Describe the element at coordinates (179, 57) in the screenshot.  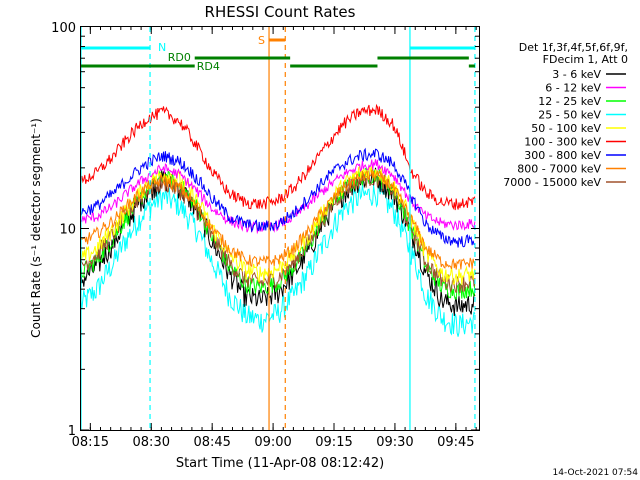
I see `rd0-label: RD0` at that location.